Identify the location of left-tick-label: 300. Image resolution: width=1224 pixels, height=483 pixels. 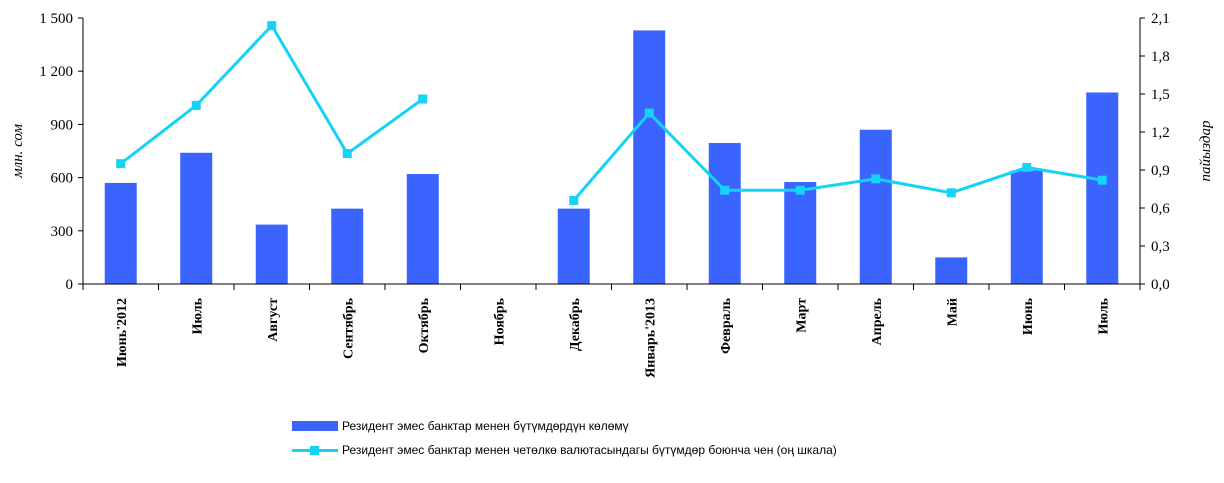
(62, 232).